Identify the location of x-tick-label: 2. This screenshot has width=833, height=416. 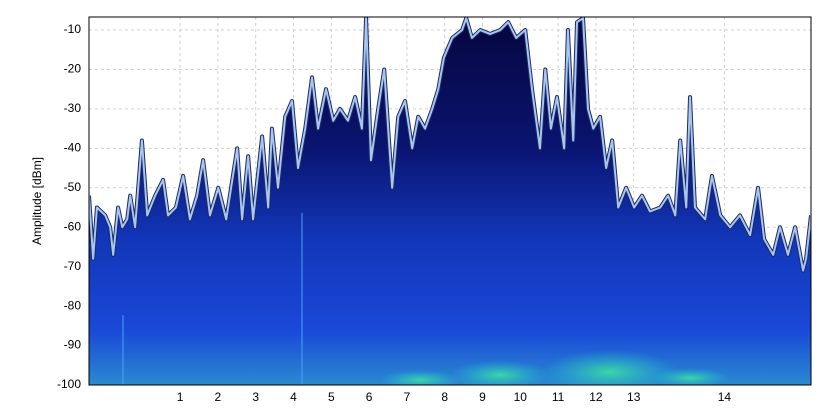
(218, 397).